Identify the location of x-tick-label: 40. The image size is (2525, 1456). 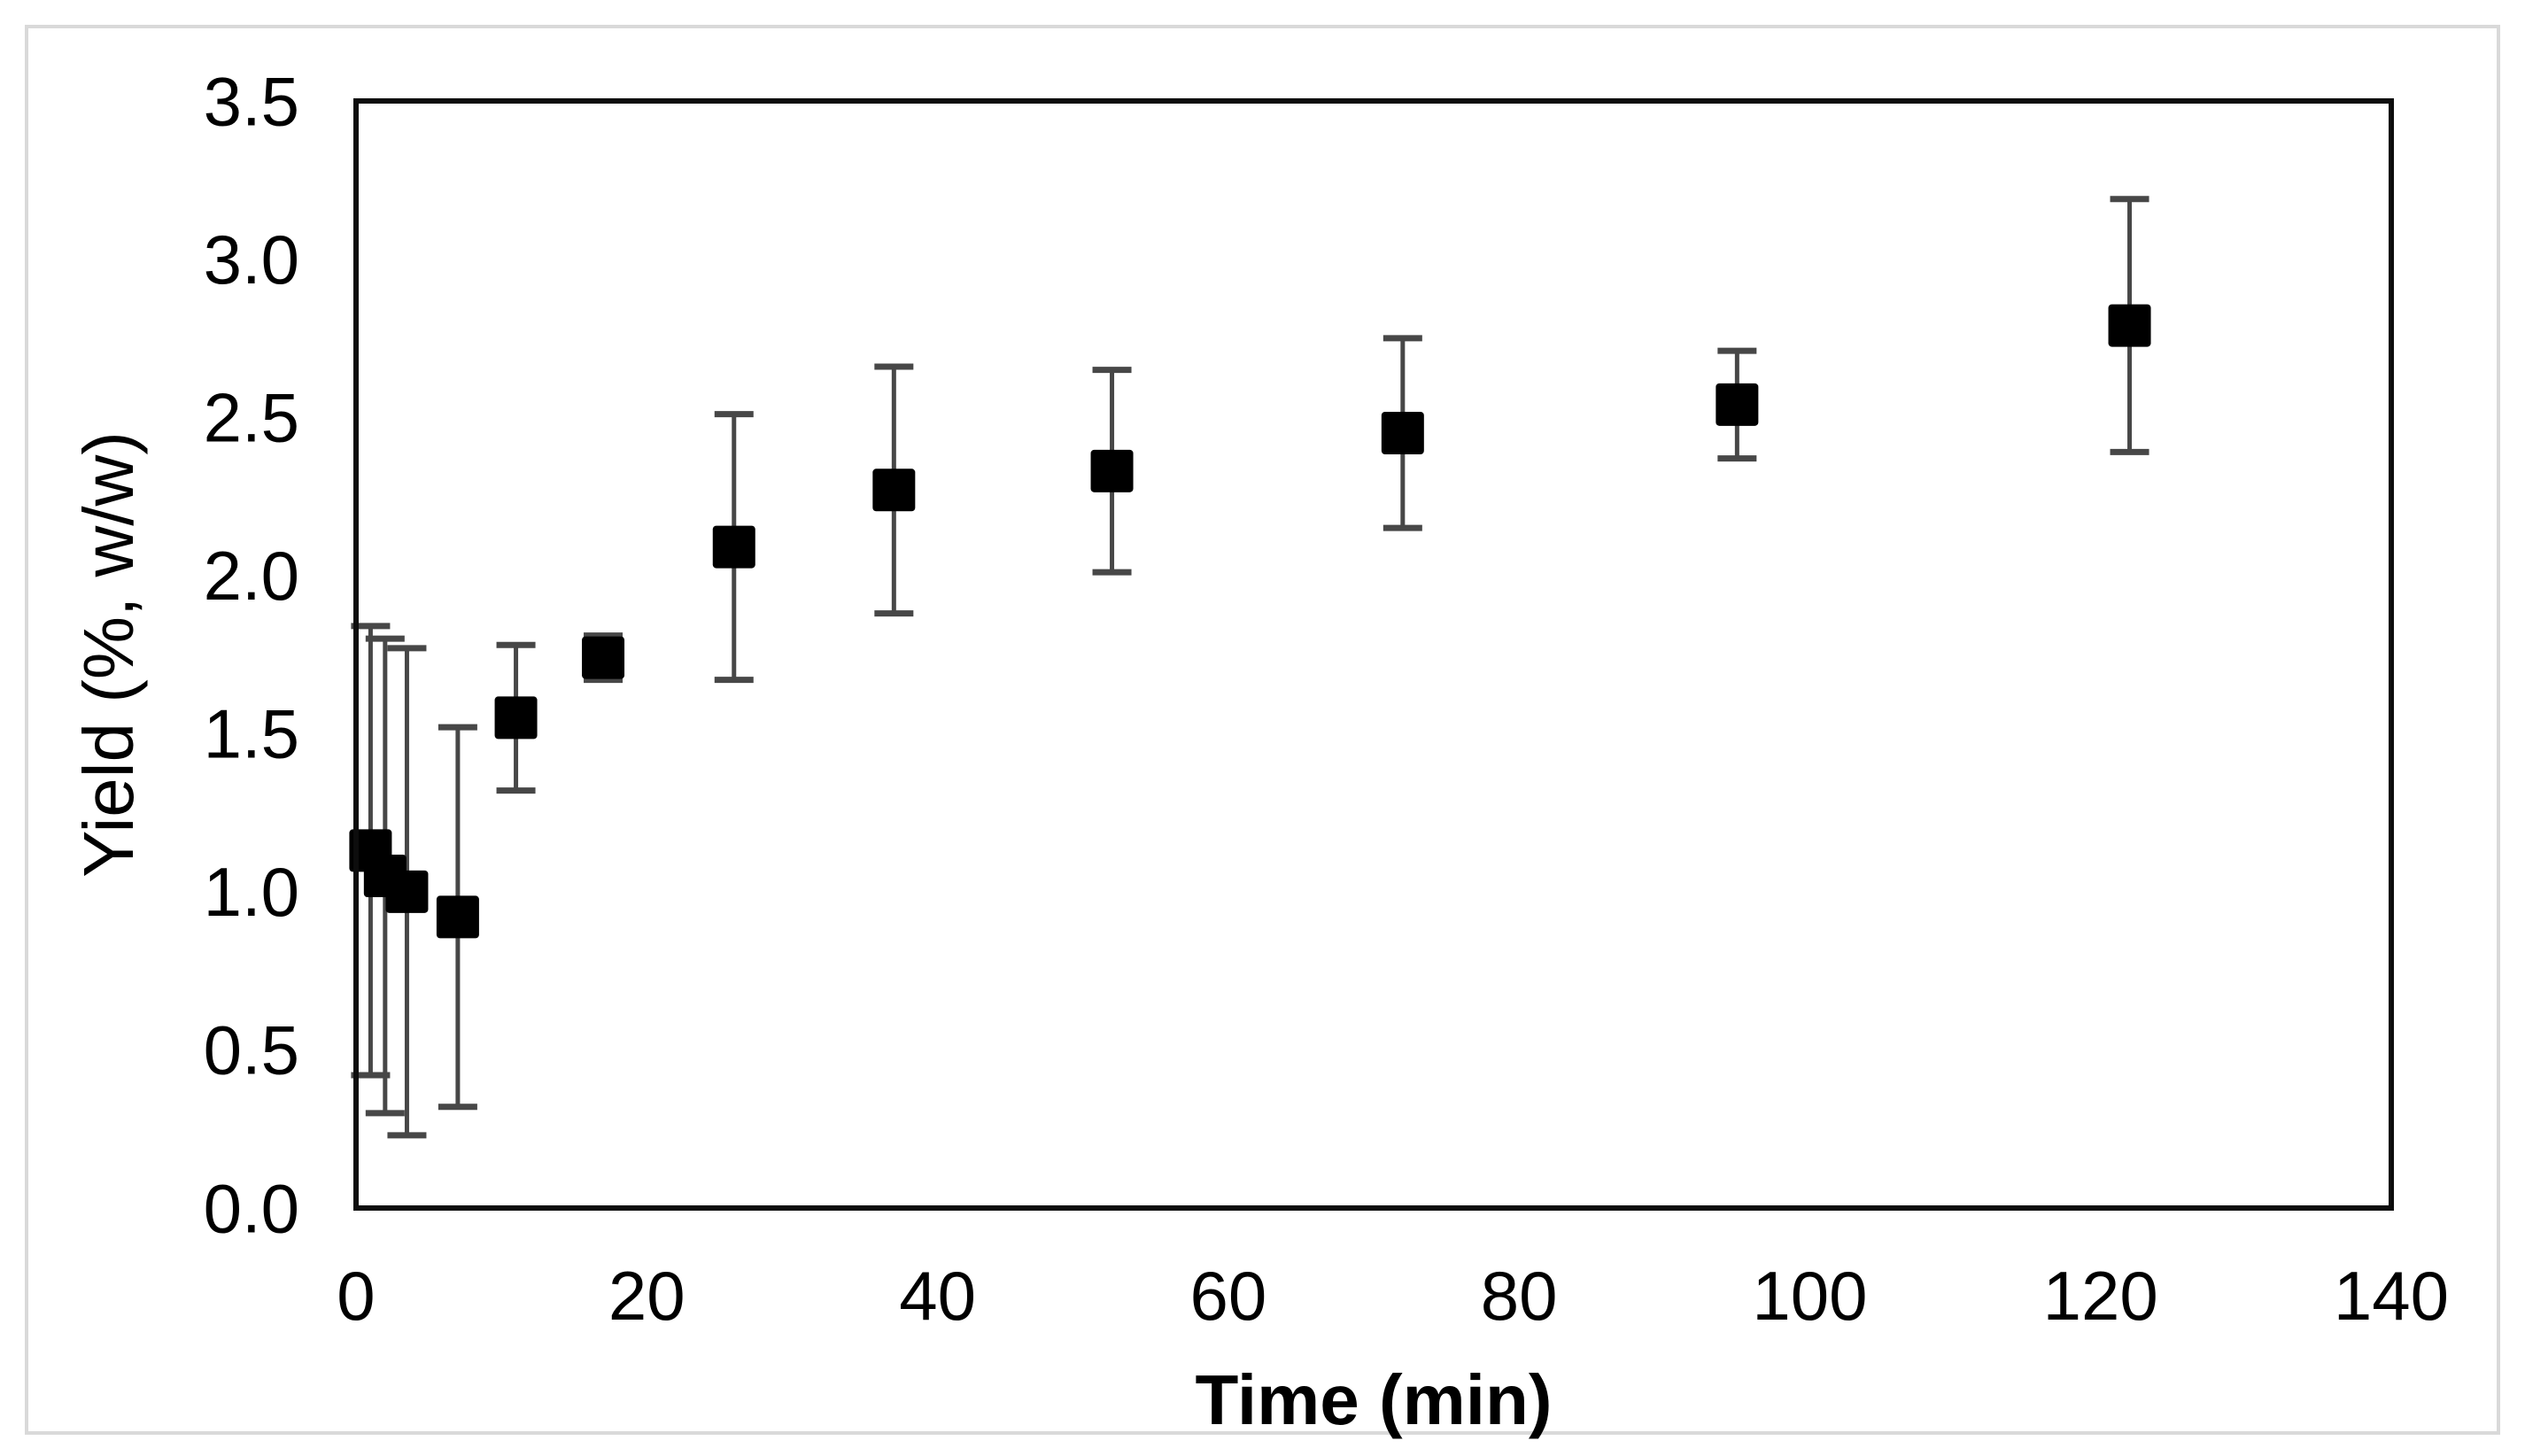
(937, 1296).